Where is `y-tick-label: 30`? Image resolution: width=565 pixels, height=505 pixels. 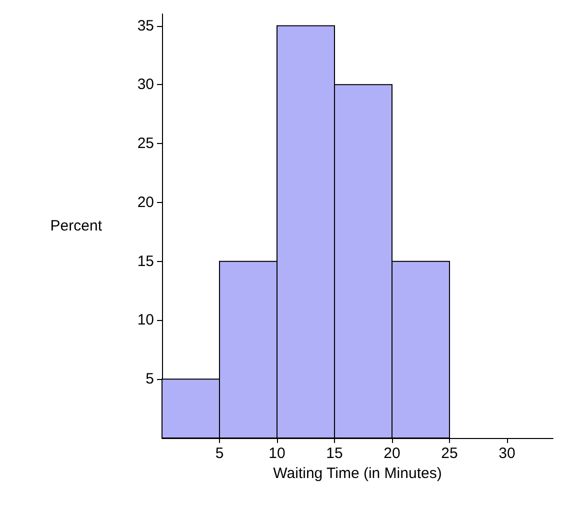
y-tick-label: 30 is located at coordinates (145, 85).